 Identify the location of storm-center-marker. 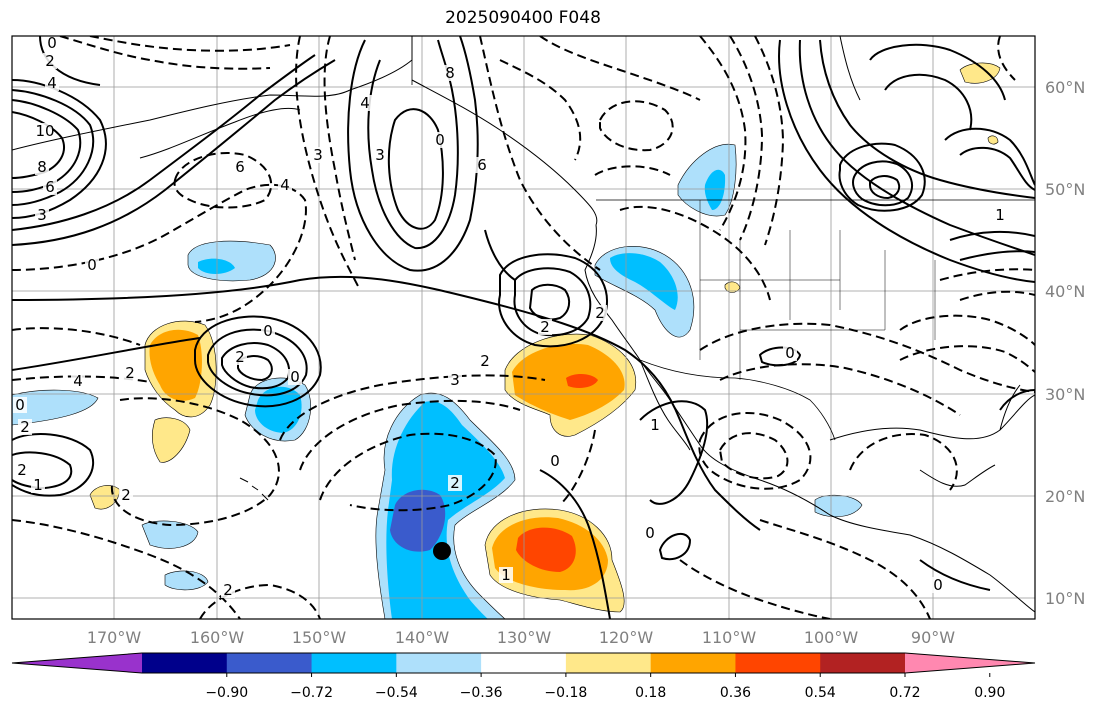
(442, 551).